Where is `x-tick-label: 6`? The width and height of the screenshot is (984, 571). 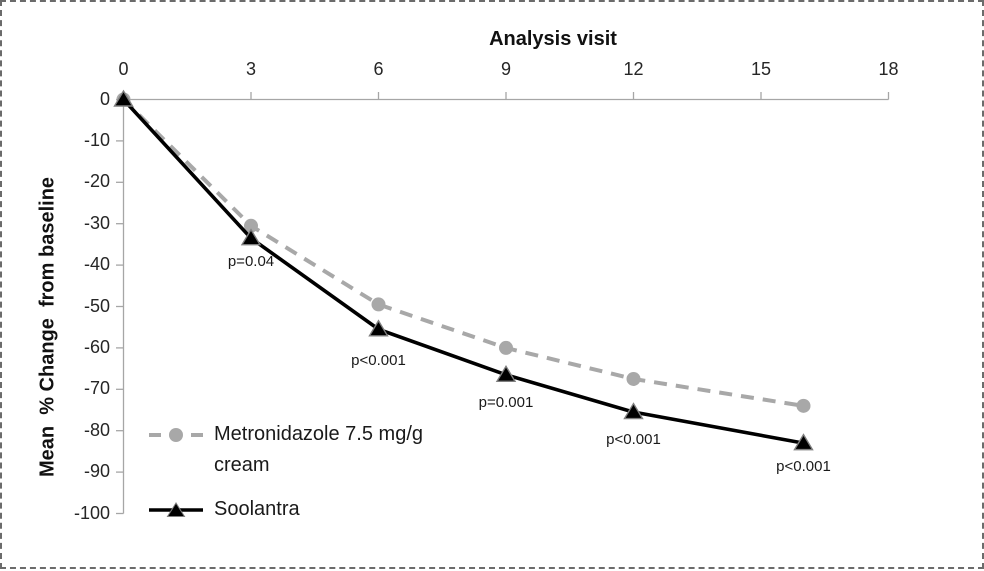
x-tick-label: 6 is located at coordinates (378, 69).